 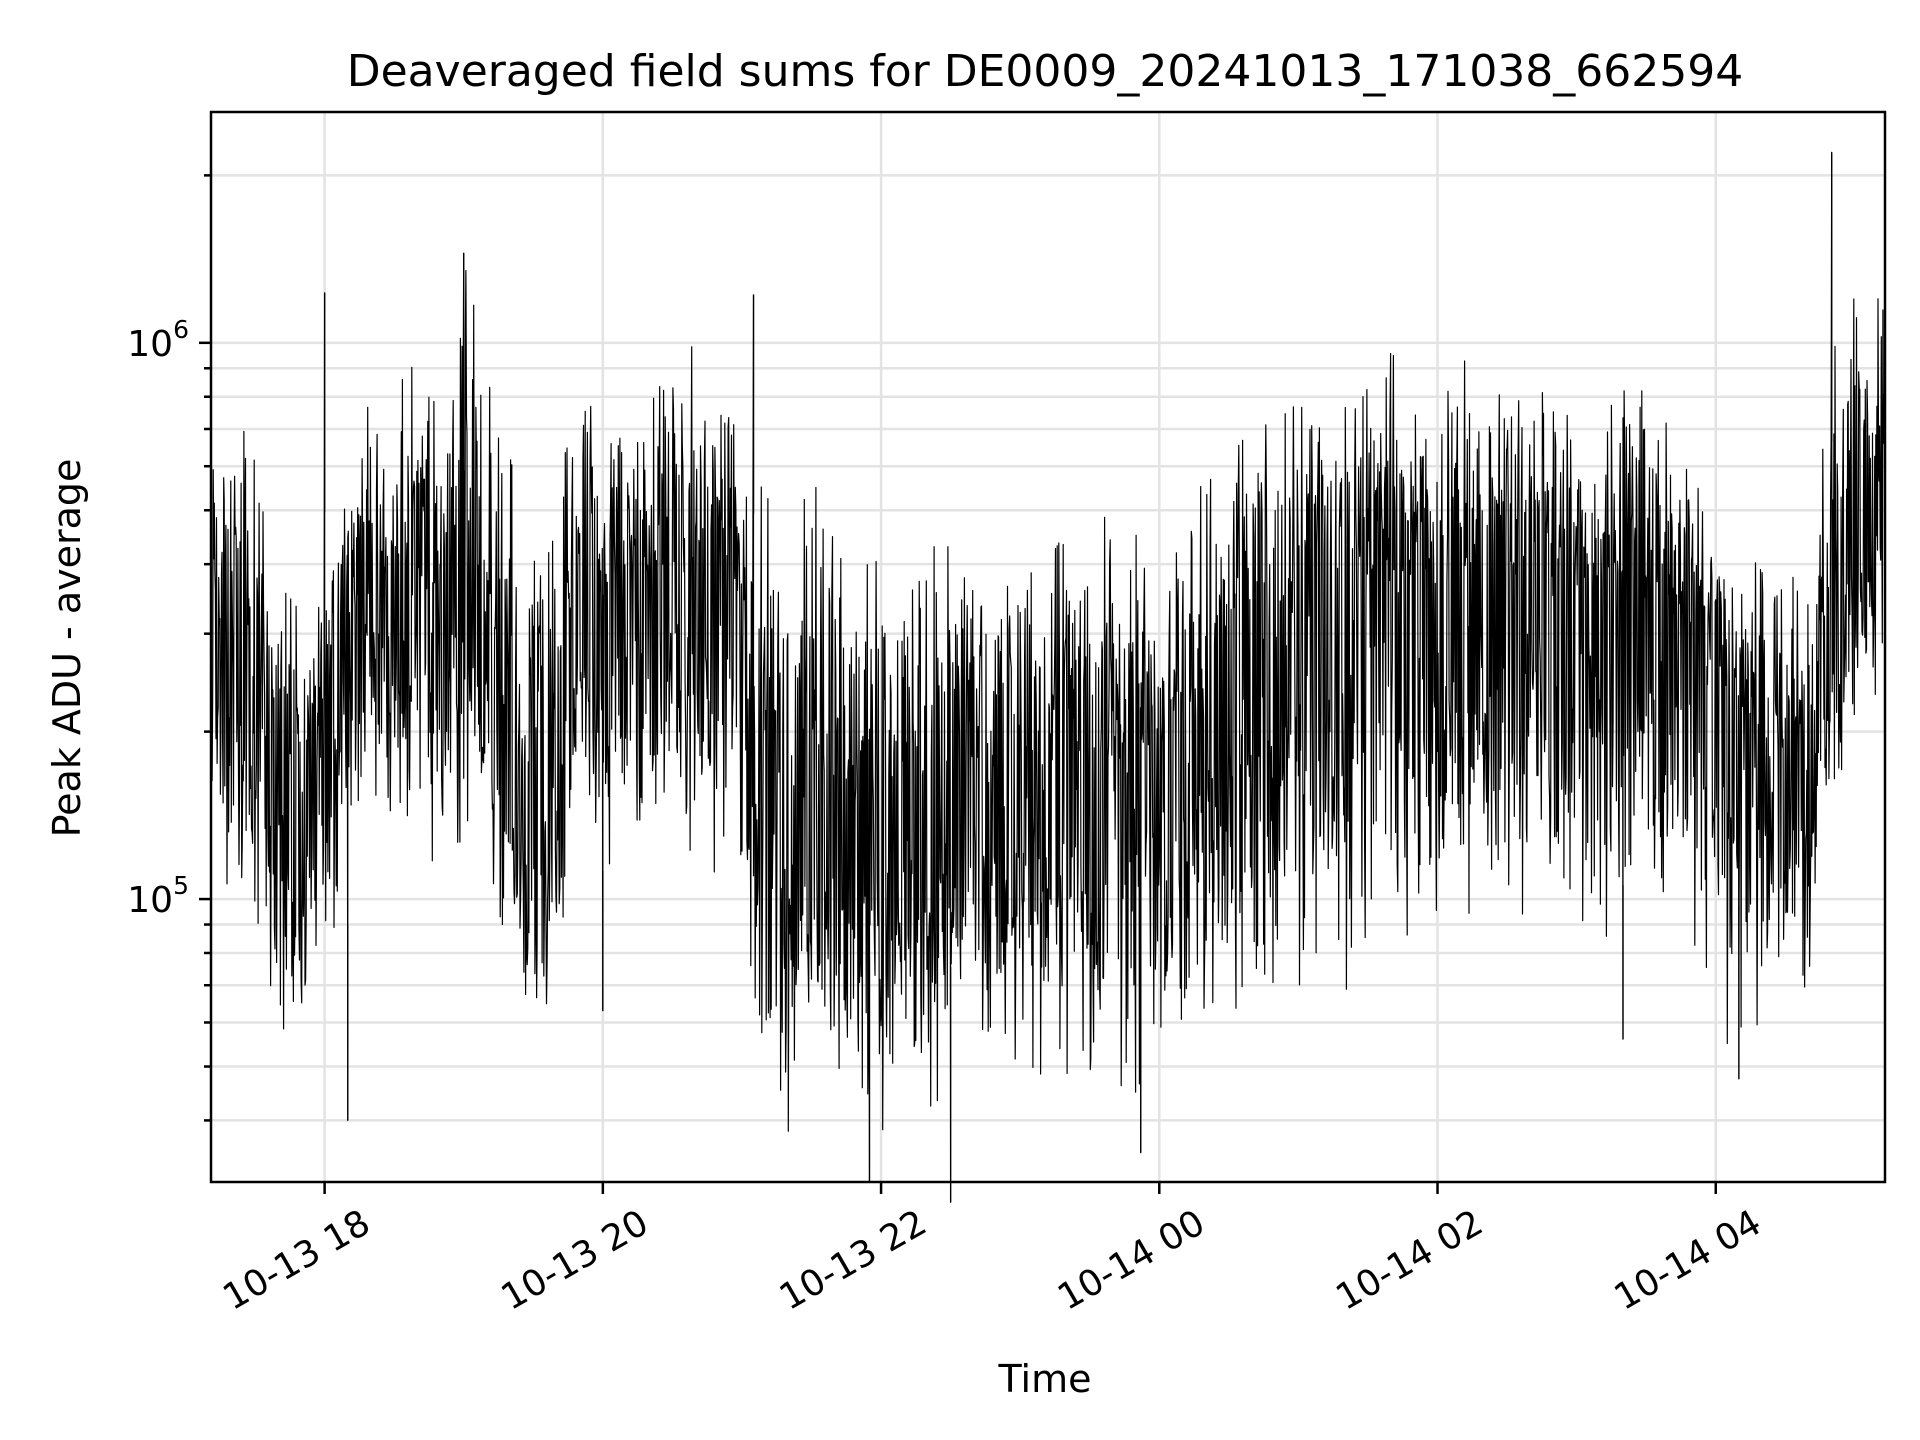 What do you see at coordinates (169, 648) in the screenshot?
I see `y-axis: 10⁵ 10⁶` at bounding box center [169, 648].